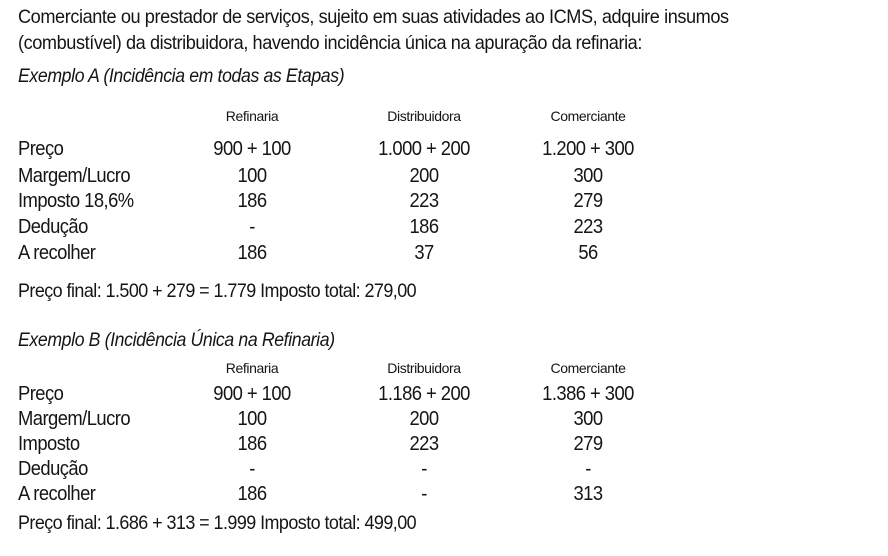  What do you see at coordinates (76, 201) in the screenshot?
I see `row-label: Imposto 18,6%` at bounding box center [76, 201].